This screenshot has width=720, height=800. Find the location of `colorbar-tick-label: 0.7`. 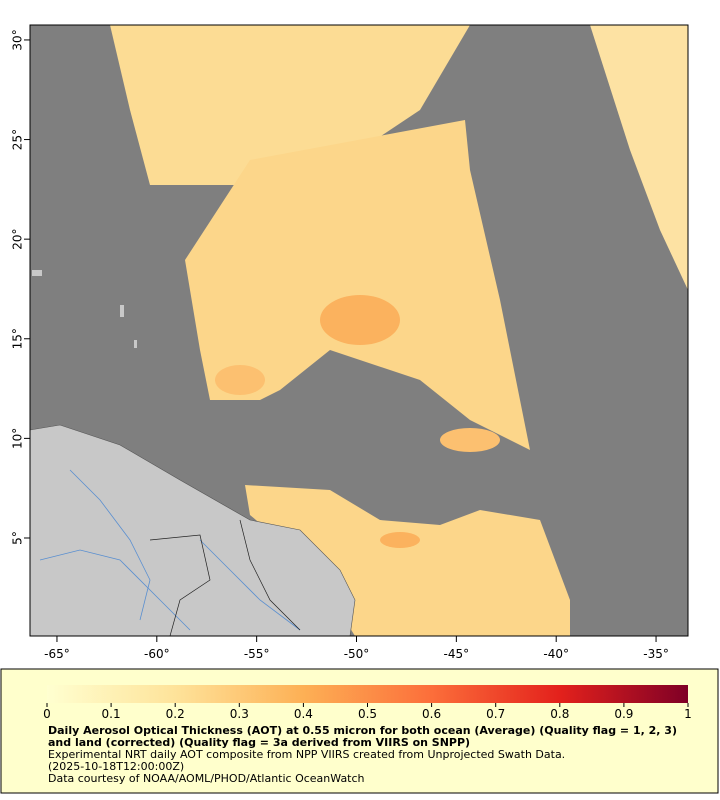

colorbar-tick-label: 0.7 is located at coordinates (495, 714).